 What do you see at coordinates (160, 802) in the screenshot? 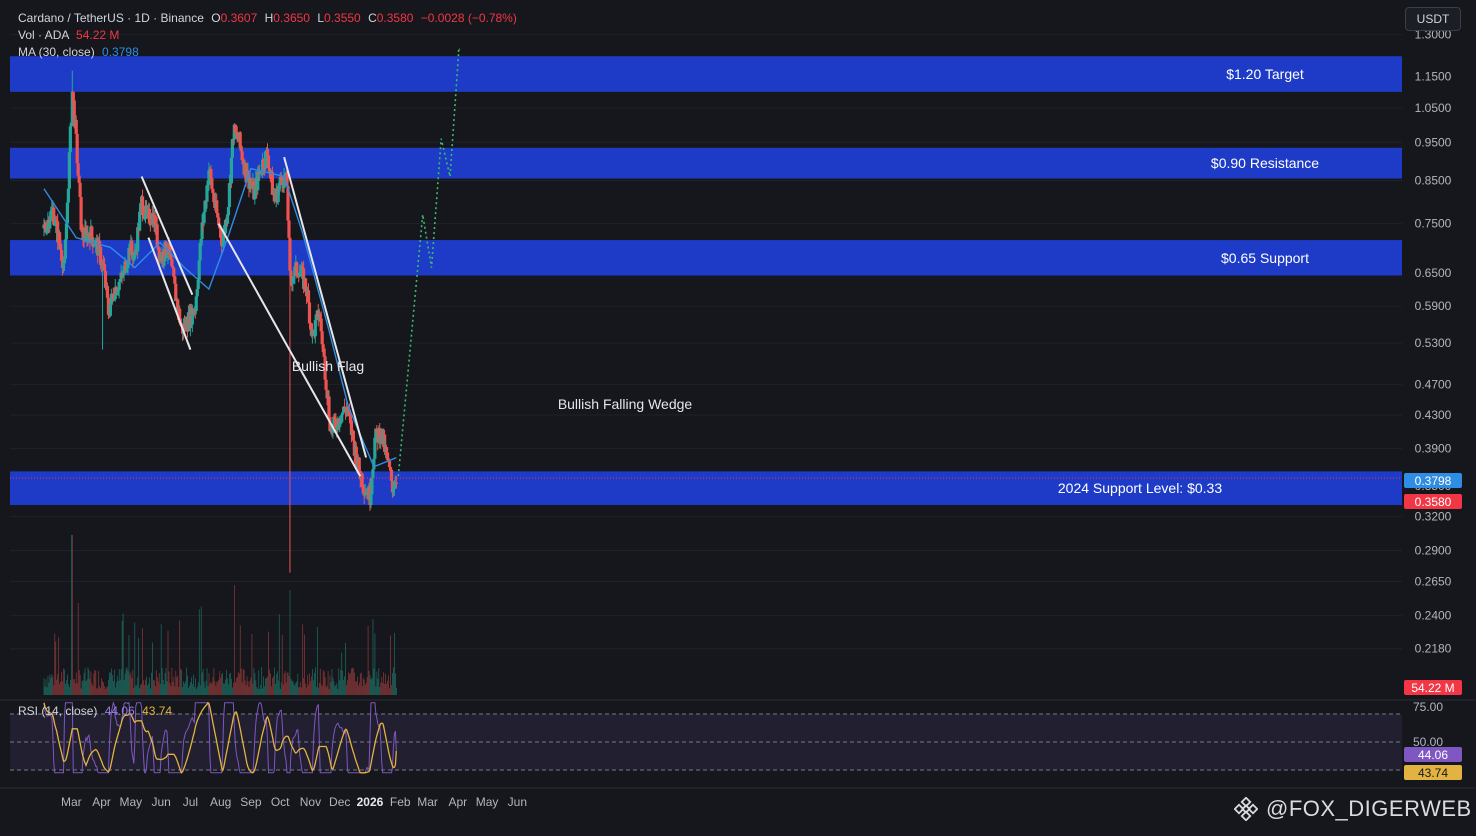
I see `x-tick-label: Jun` at bounding box center [160, 802].